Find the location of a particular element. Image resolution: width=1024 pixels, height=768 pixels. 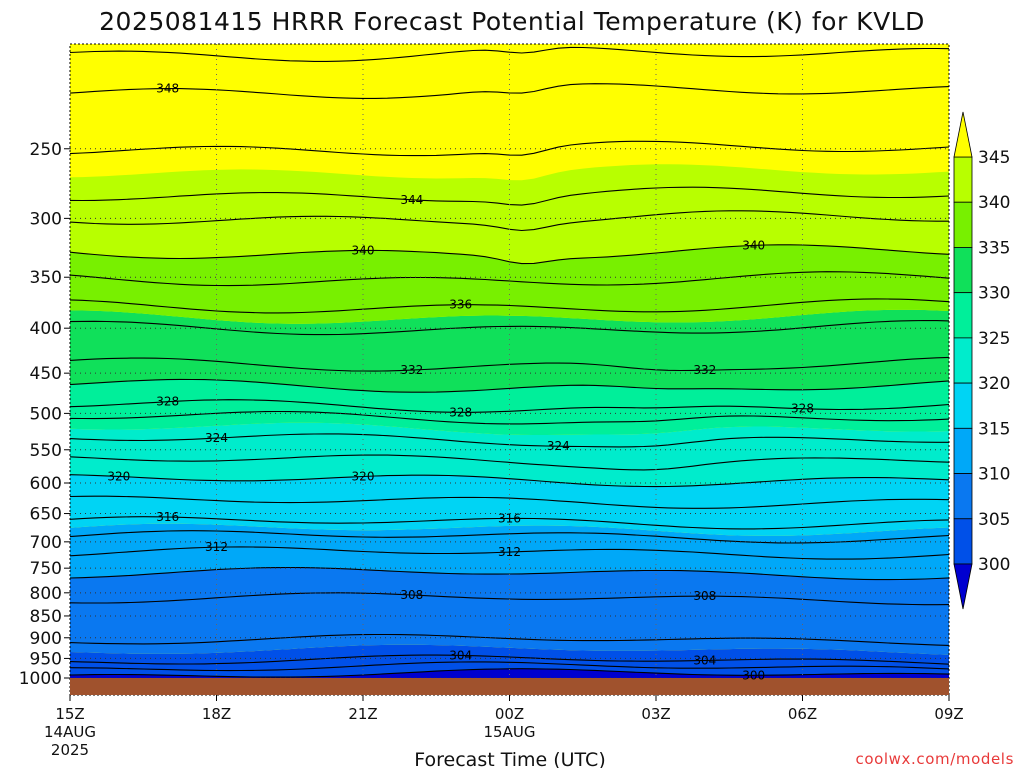

y-tick-label: 1000 is located at coordinates (40, 679).